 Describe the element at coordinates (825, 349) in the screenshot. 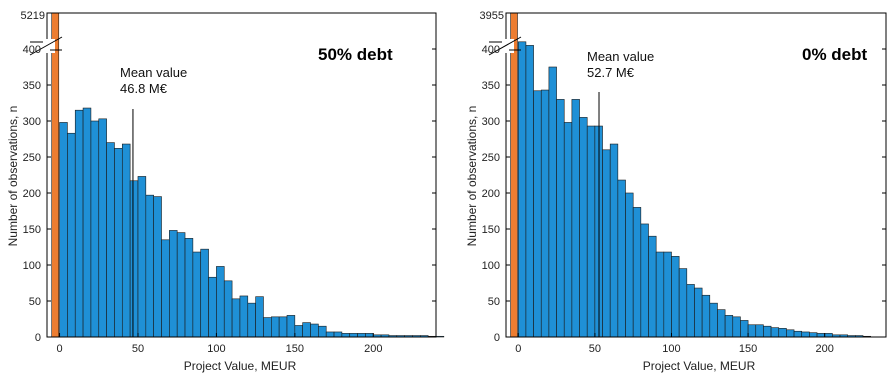

I see `right-x-tick-label: 200` at that location.